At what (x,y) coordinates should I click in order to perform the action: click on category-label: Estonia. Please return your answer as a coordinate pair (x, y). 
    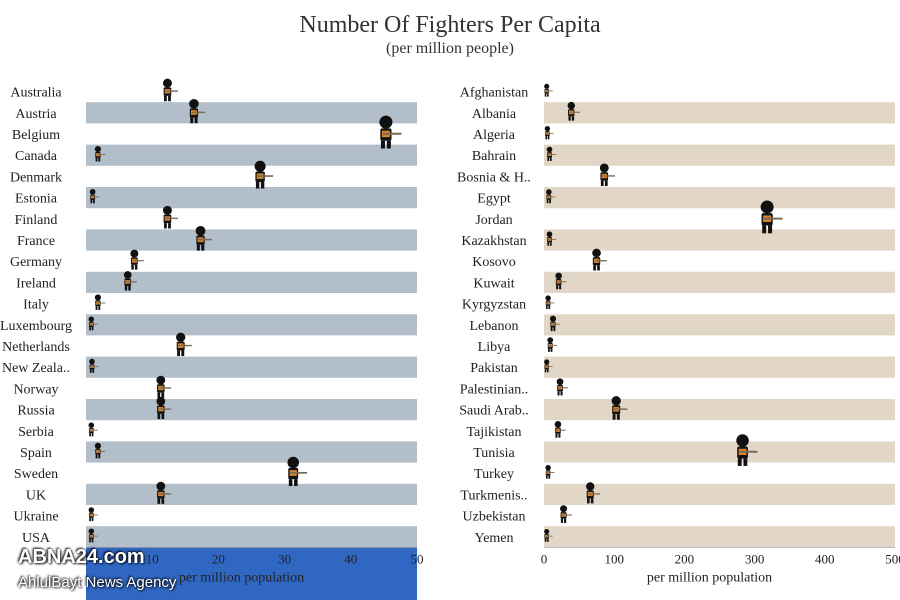
    Looking at the image, I should click on (36, 199).